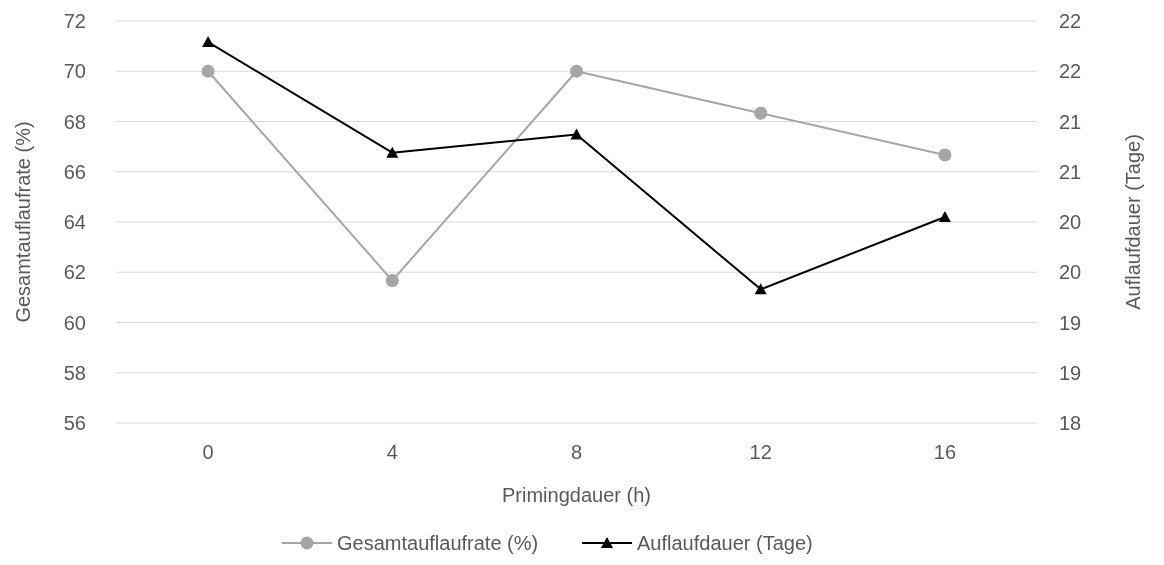  Describe the element at coordinates (74, 372) in the screenshot. I see `y-tick-label: 58` at that location.